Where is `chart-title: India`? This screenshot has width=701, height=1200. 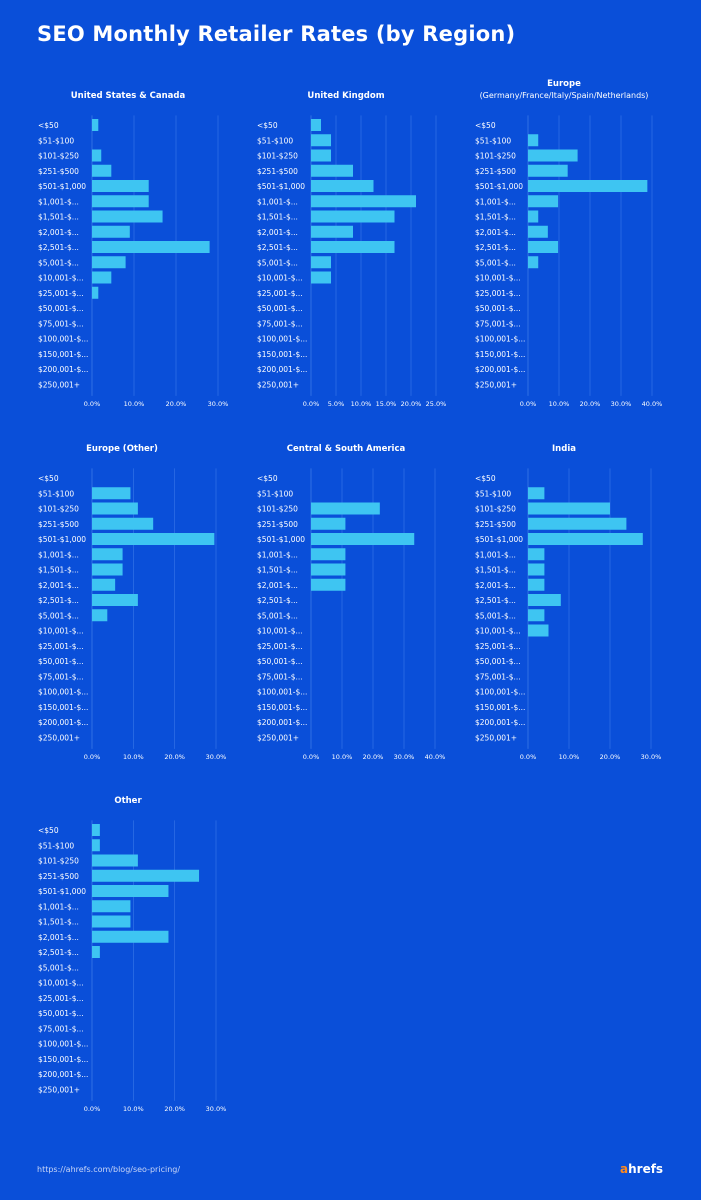
chart-title: India is located at coordinates (564, 449).